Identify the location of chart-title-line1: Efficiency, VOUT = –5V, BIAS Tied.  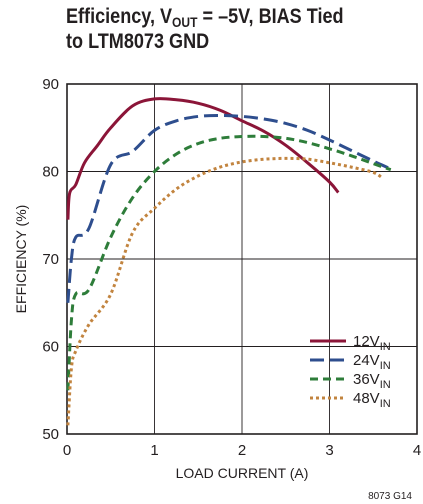
(205, 17).